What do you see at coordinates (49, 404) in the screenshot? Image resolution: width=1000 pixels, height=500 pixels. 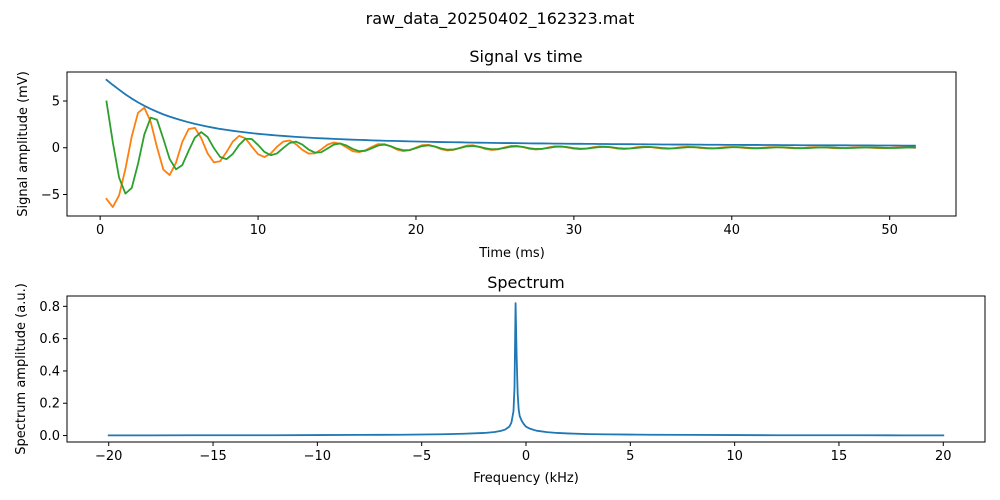 I see `spectrum-y-tick-label: 0.2` at bounding box center [49, 404].